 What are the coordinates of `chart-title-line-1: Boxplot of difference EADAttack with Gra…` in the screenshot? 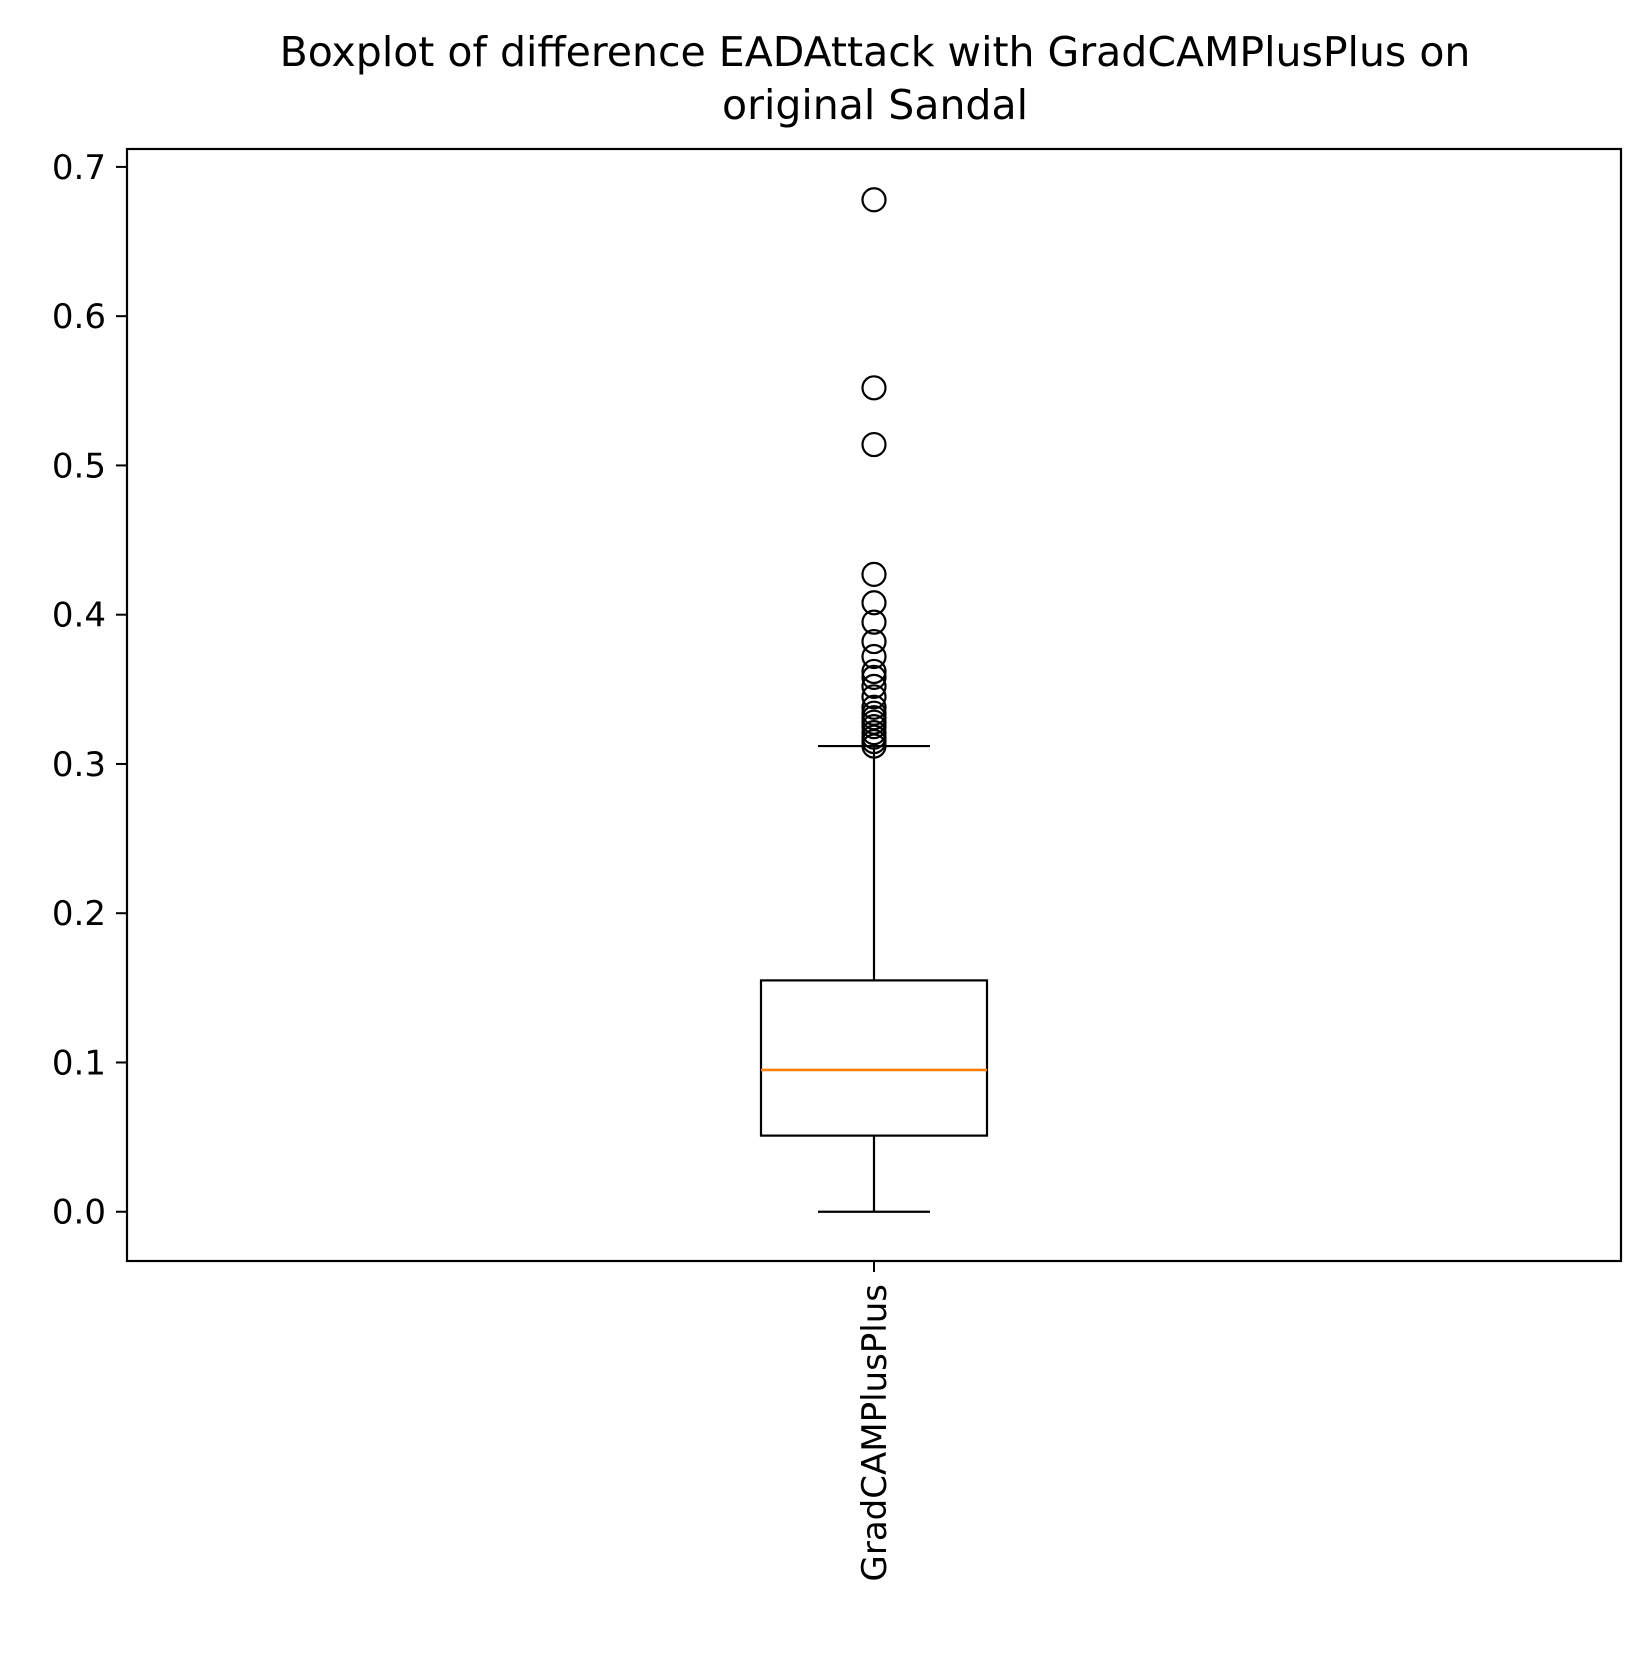 It's located at (875, 52).